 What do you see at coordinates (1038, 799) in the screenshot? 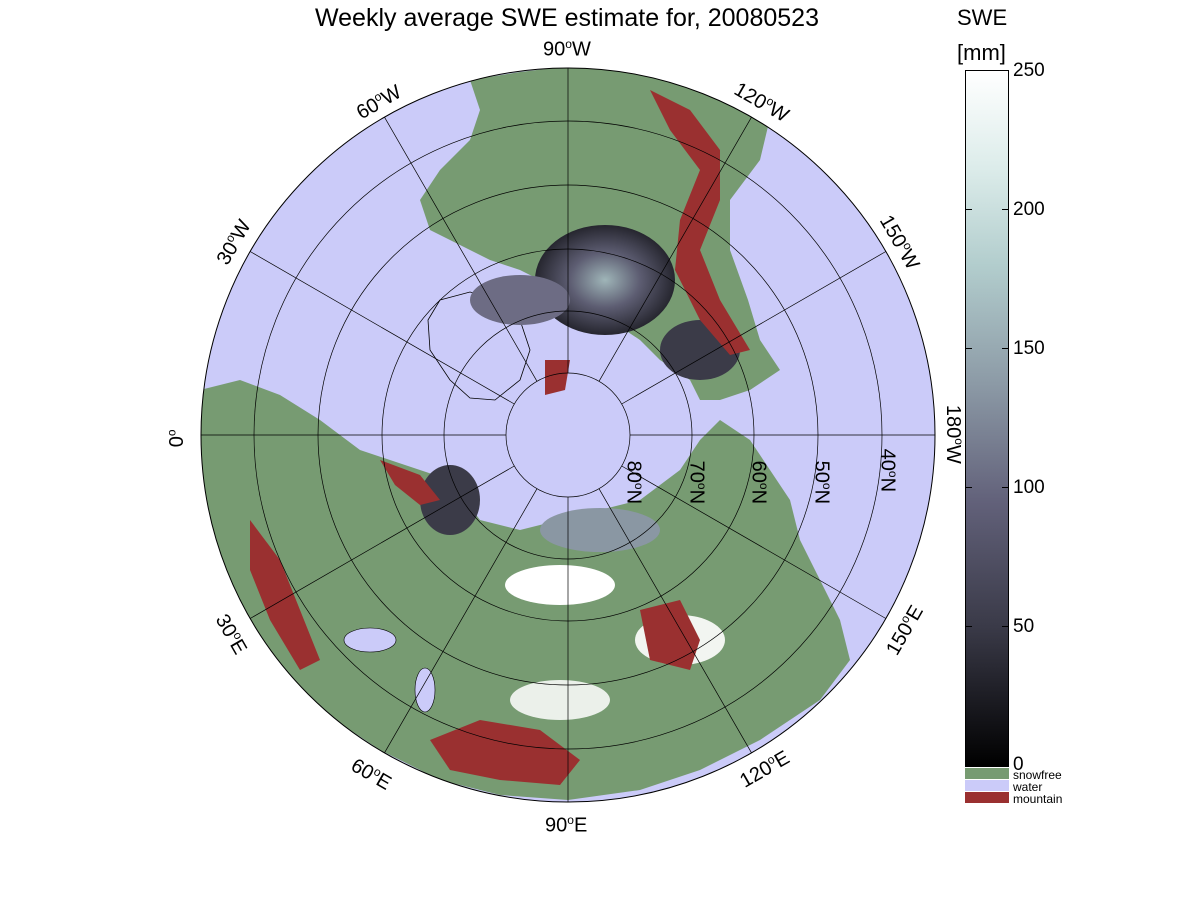
I see `label-mountain: mountain` at bounding box center [1038, 799].